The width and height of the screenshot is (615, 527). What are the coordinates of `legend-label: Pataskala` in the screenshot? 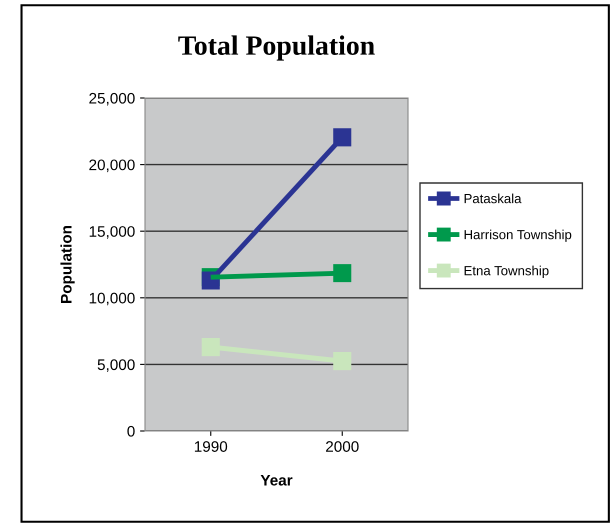 It's located at (493, 199).